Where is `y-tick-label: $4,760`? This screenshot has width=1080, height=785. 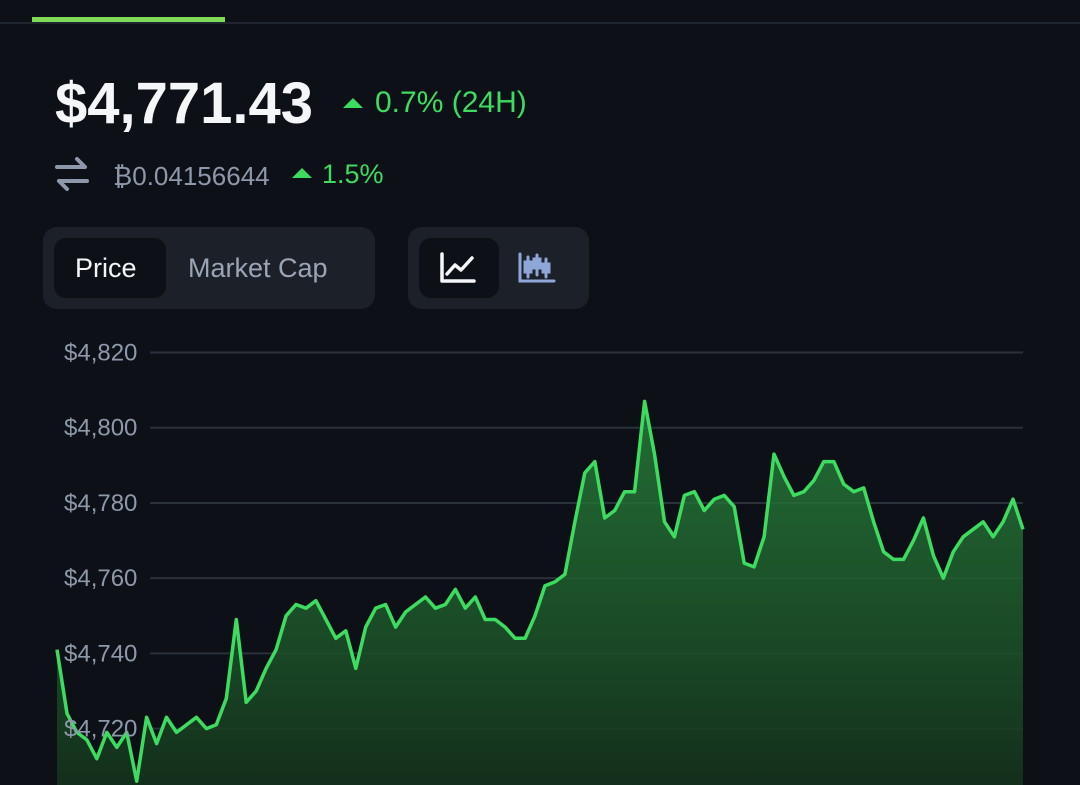
y-tick-label: $4,760 is located at coordinates (100, 578).